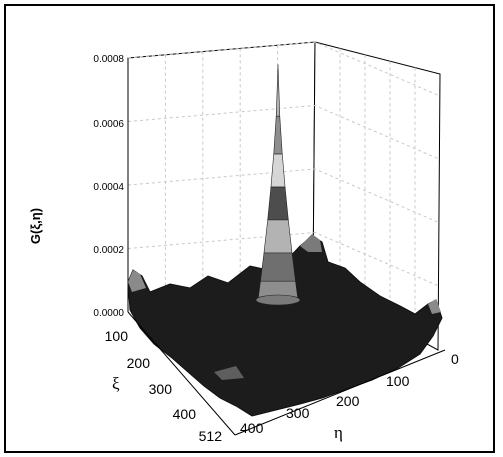  What do you see at coordinates (185, 414) in the screenshot?
I see `xi-tick-label: 400` at bounding box center [185, 414].